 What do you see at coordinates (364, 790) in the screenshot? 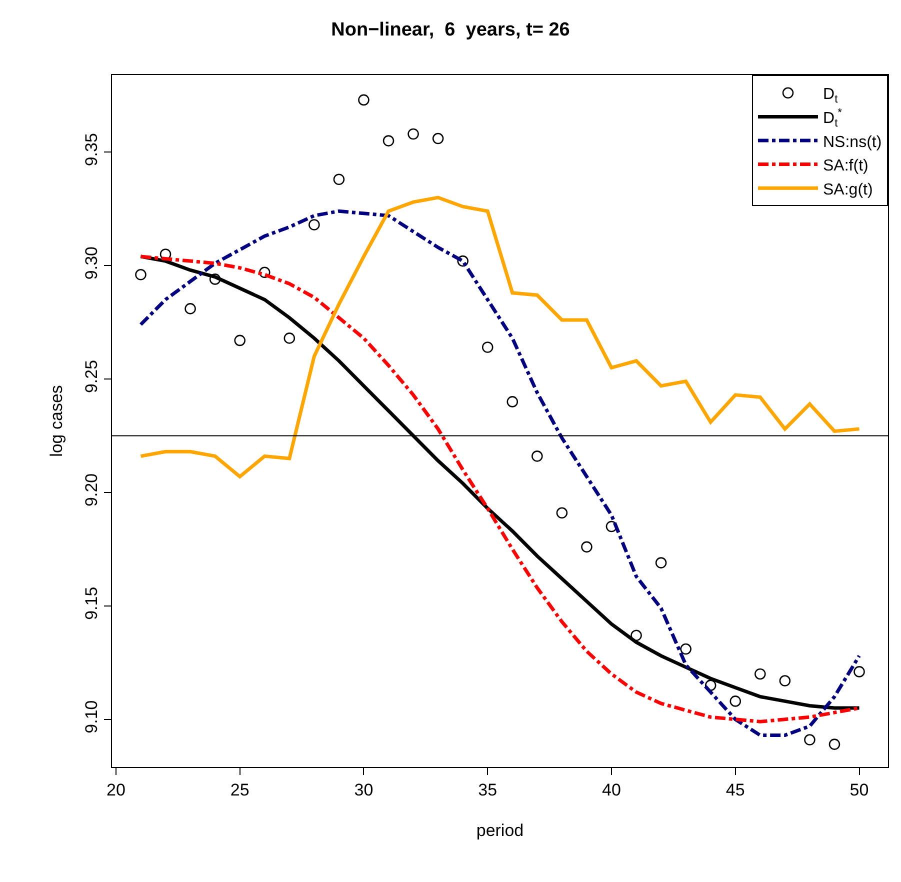
I see `x-tick-label: 30` at bounding box center [364, 790].